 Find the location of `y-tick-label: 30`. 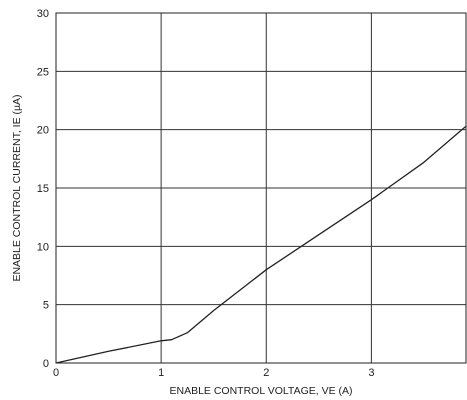

y-tick-label: 30 is located at coordinates (43, 14).